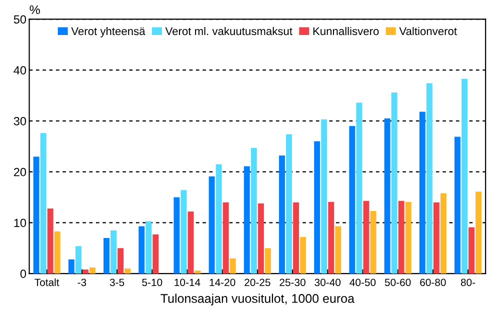 Image resolution: width=488 pixels, height=320 pixels. Describe the element at coordinates (293, 282) in the screenshot. I see `x-tick-label: 25-30` at that location.